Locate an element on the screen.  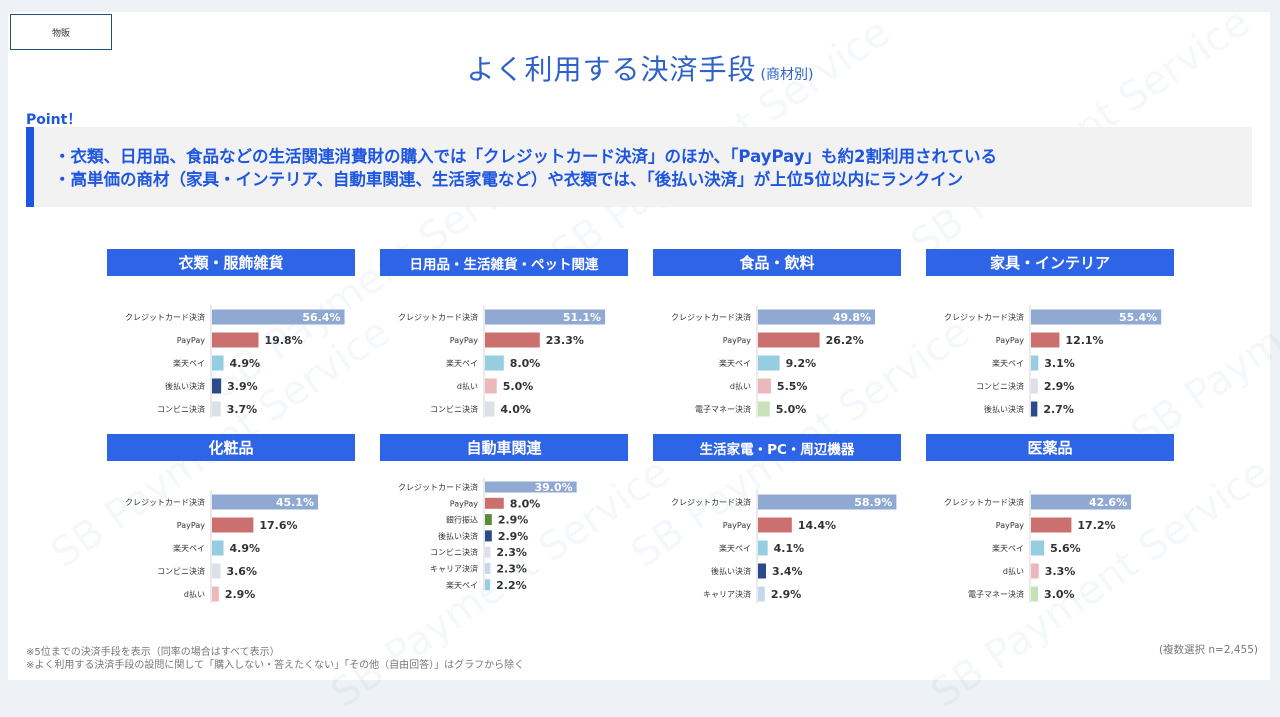
value-label: 14.4% is located at coordinates (817, 525).